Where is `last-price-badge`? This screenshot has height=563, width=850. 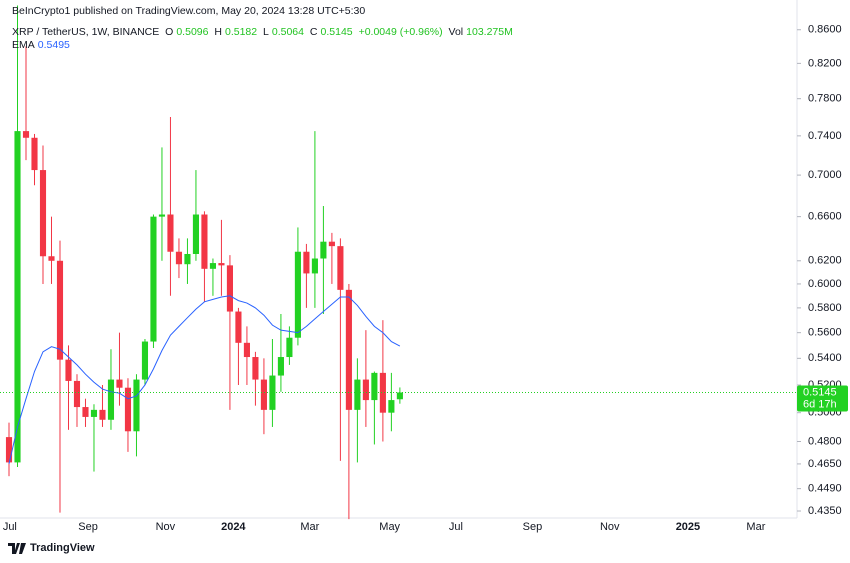
last-price-badge is located at coordinates (822, 398).